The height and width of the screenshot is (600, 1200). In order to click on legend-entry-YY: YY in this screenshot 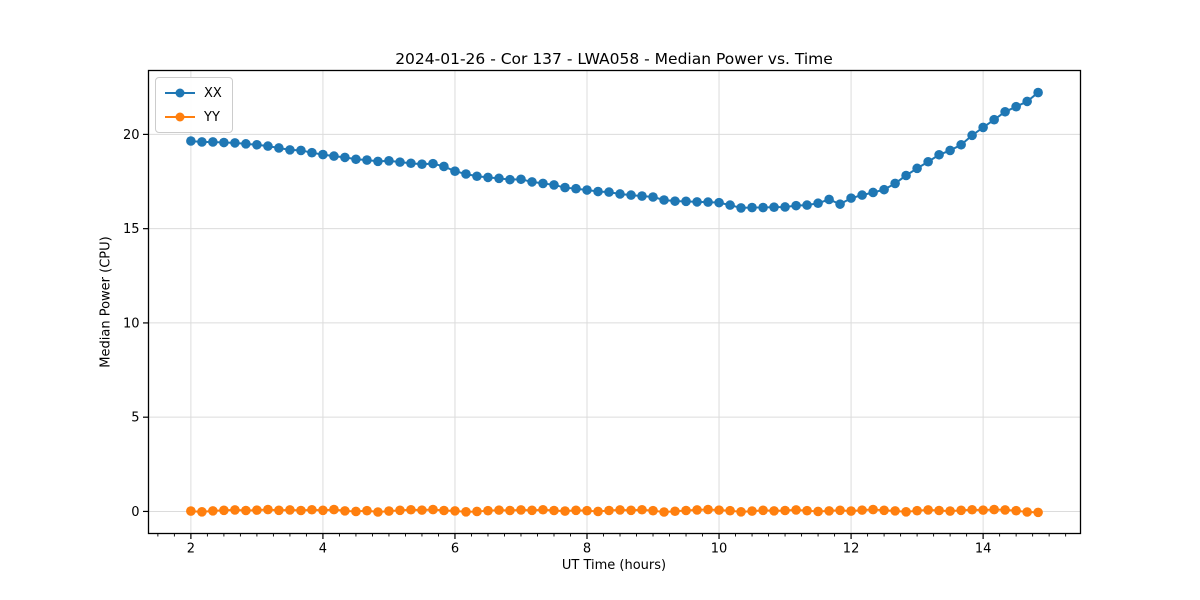, I will do `click(192, 117)`.